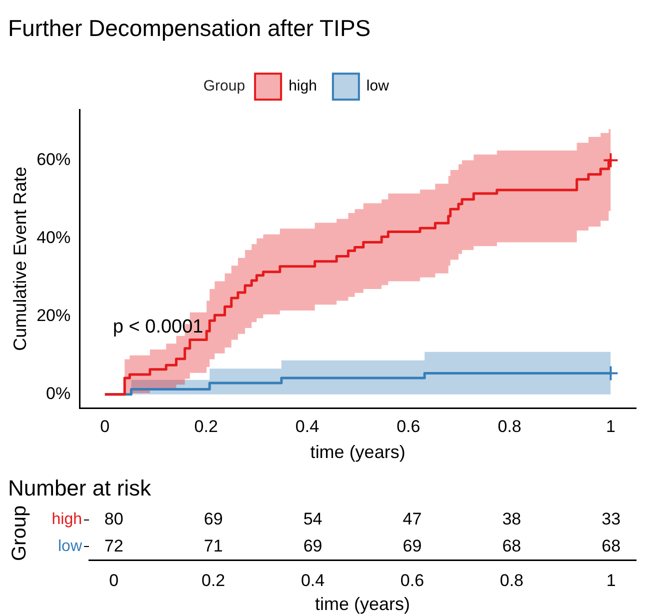 Image resolution: width=646 pixels, height=616 pixels. Describe the element at coordinates (302, 86) in the screenshot. I see `legend-label: high` at that location.